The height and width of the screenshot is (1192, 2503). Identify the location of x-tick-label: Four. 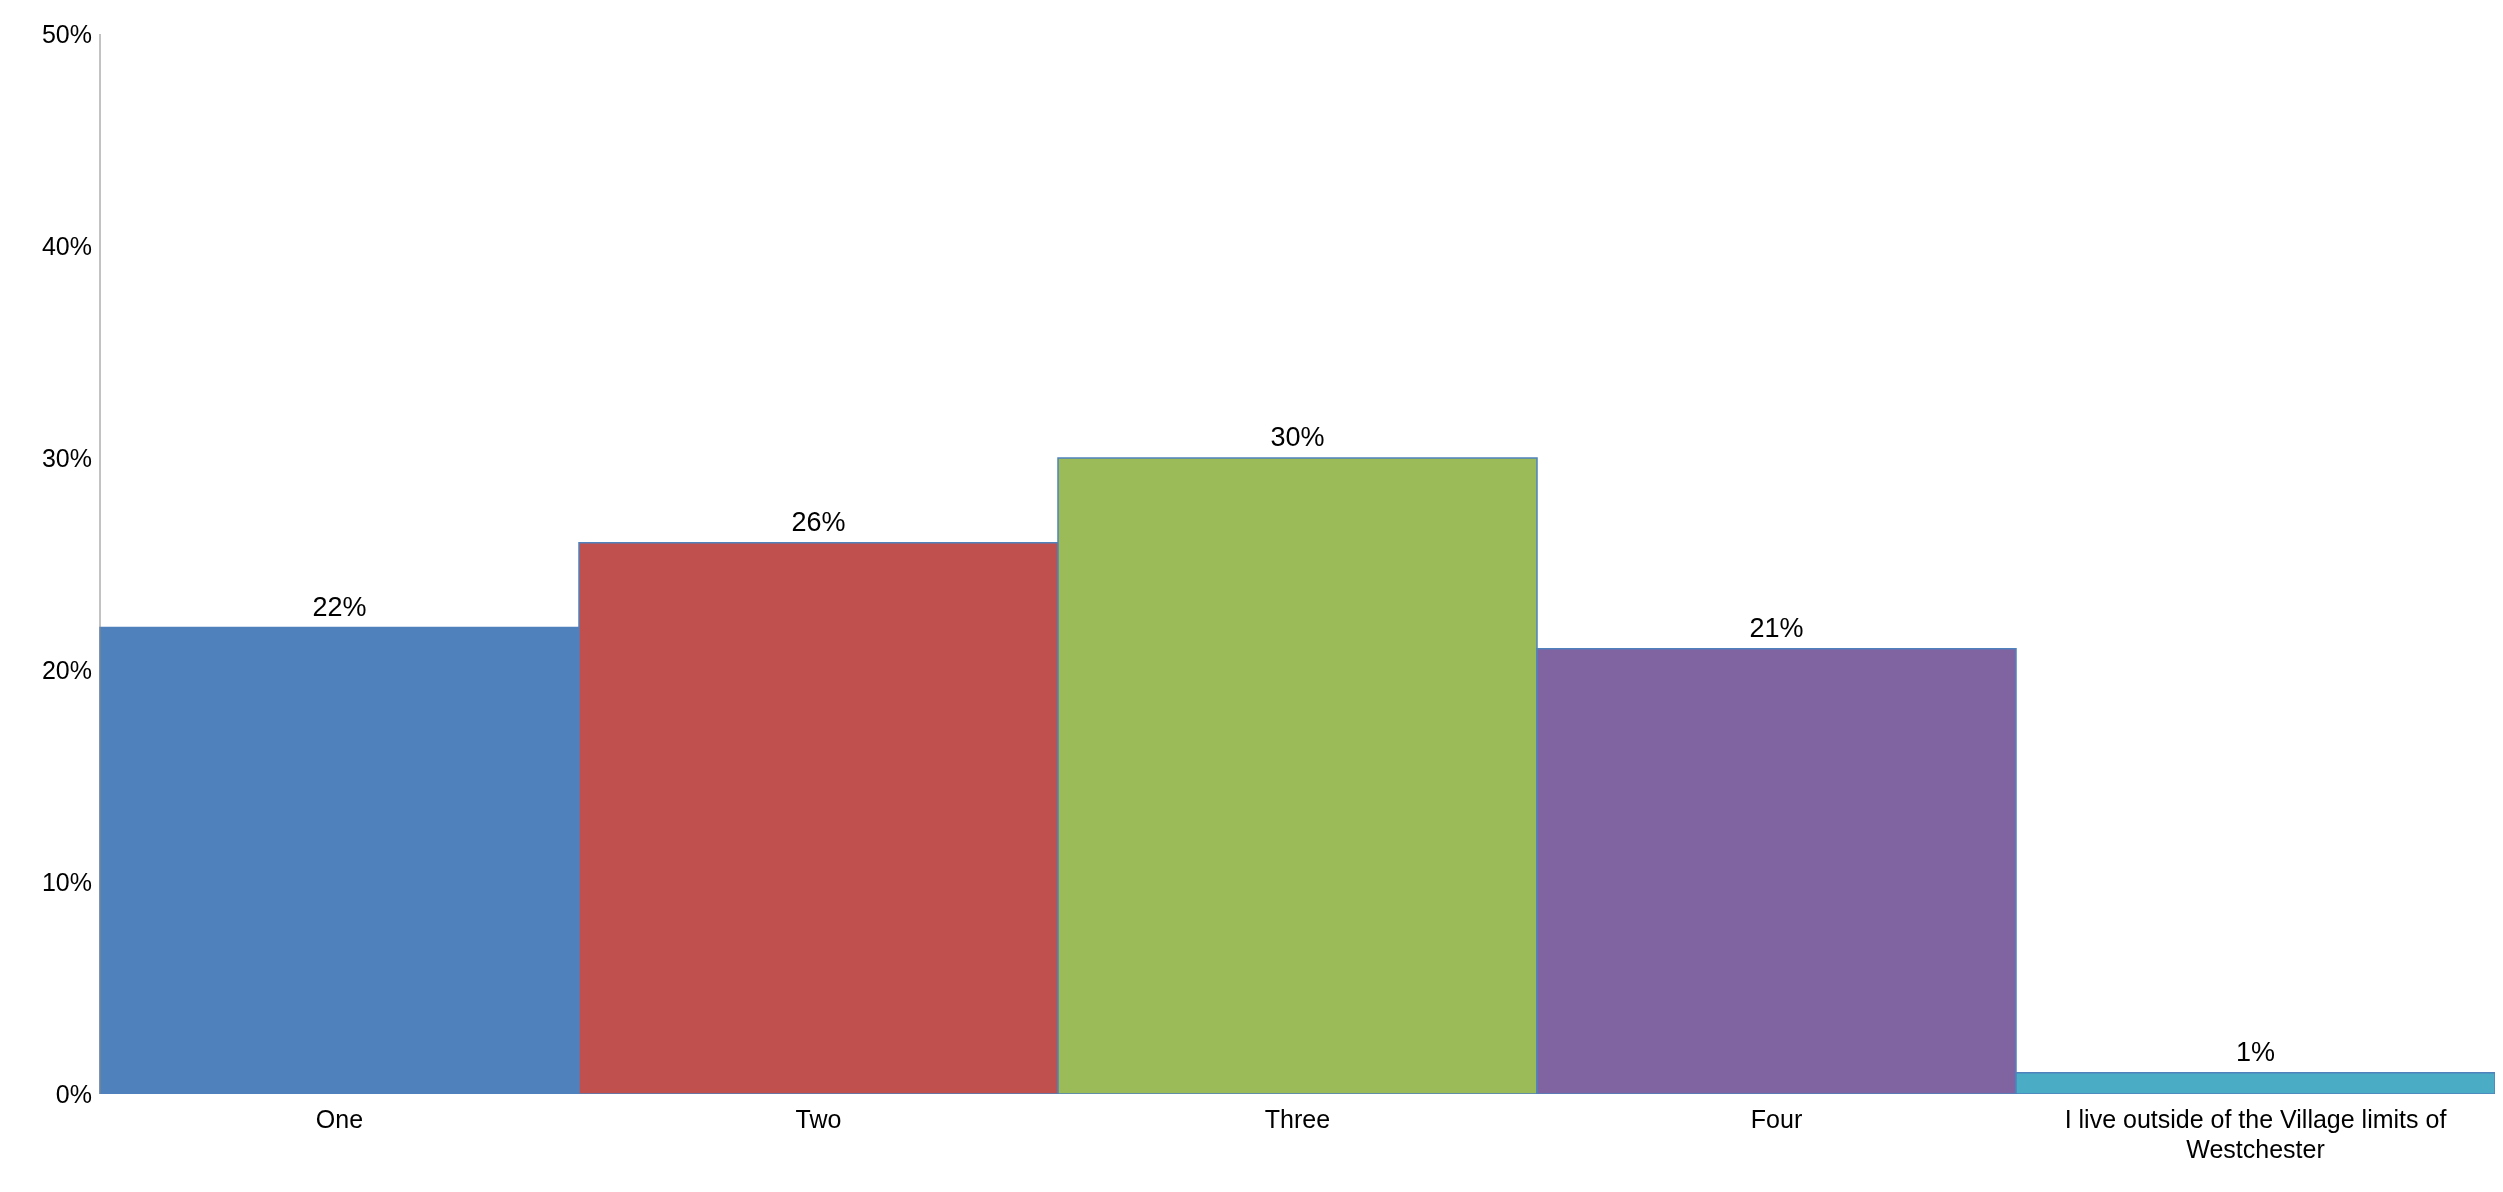
(1776, 1119).